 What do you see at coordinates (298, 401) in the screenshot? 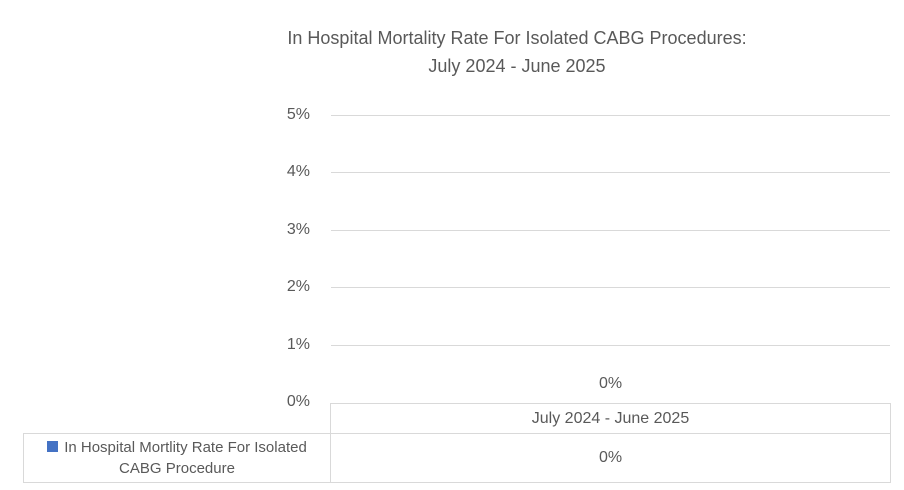
I see `y-axis-tick-0pct: 0%` at bounding box center [298, 401].